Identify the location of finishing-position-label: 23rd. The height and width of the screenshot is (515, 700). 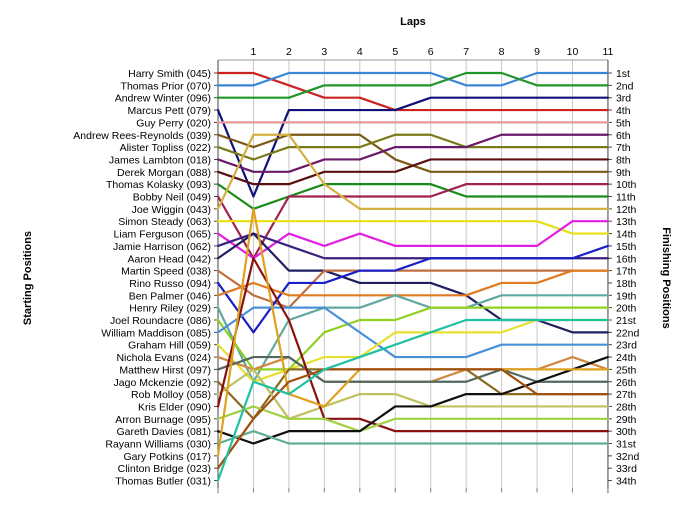
(626, 346).